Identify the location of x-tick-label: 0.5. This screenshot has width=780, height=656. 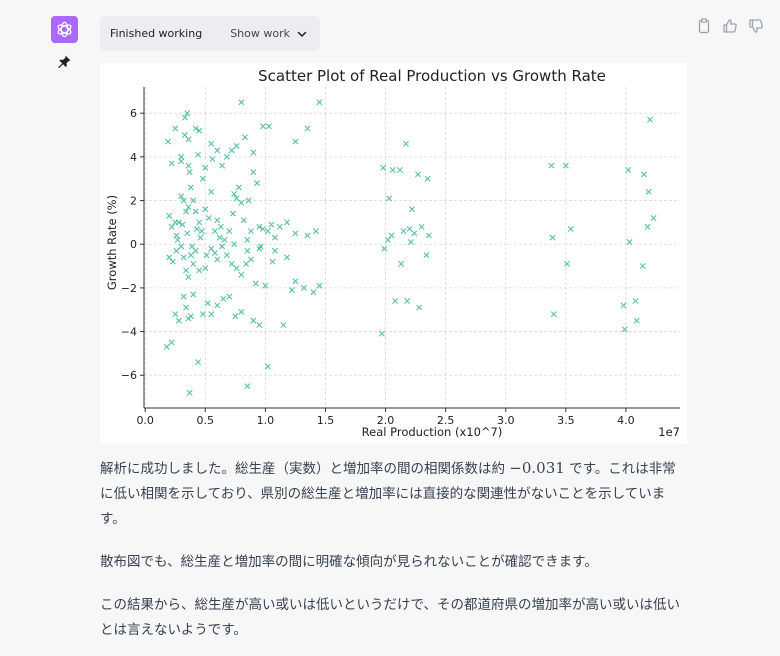
(206, 420).